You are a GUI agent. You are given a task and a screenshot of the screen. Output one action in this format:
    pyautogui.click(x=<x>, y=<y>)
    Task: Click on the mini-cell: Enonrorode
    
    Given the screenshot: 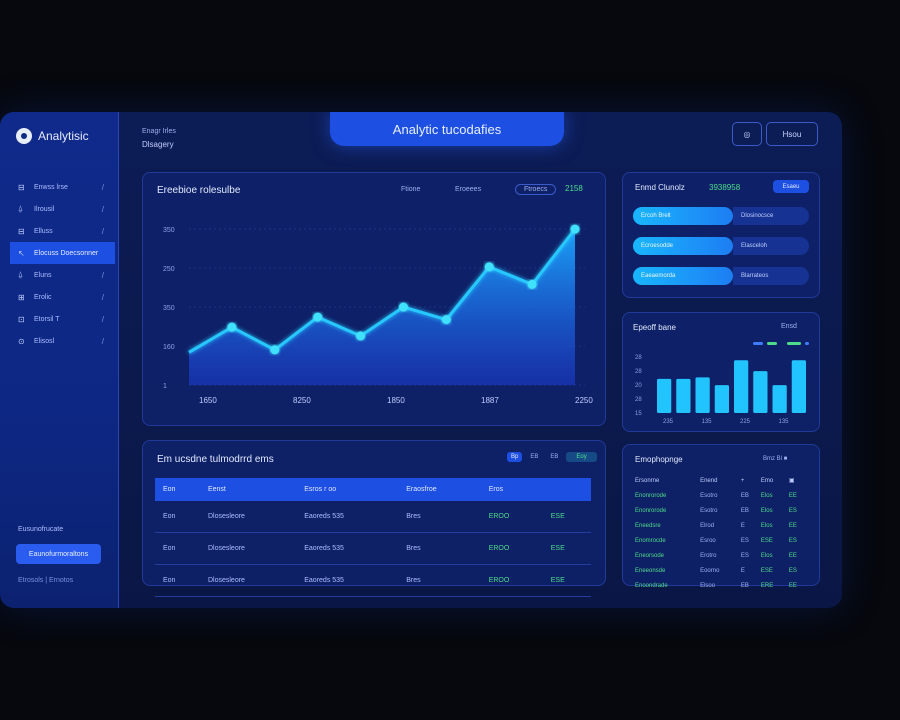 What is the action you would take?
    pyautogui.click(x=651, y=510)
    